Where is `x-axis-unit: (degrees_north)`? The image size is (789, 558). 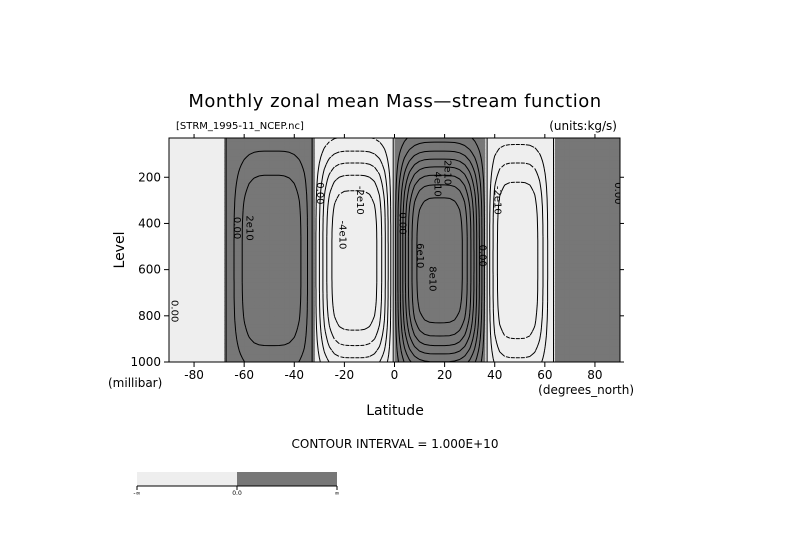
x-axis-unit: (degrees_north) is located at coordinates (586, 390).